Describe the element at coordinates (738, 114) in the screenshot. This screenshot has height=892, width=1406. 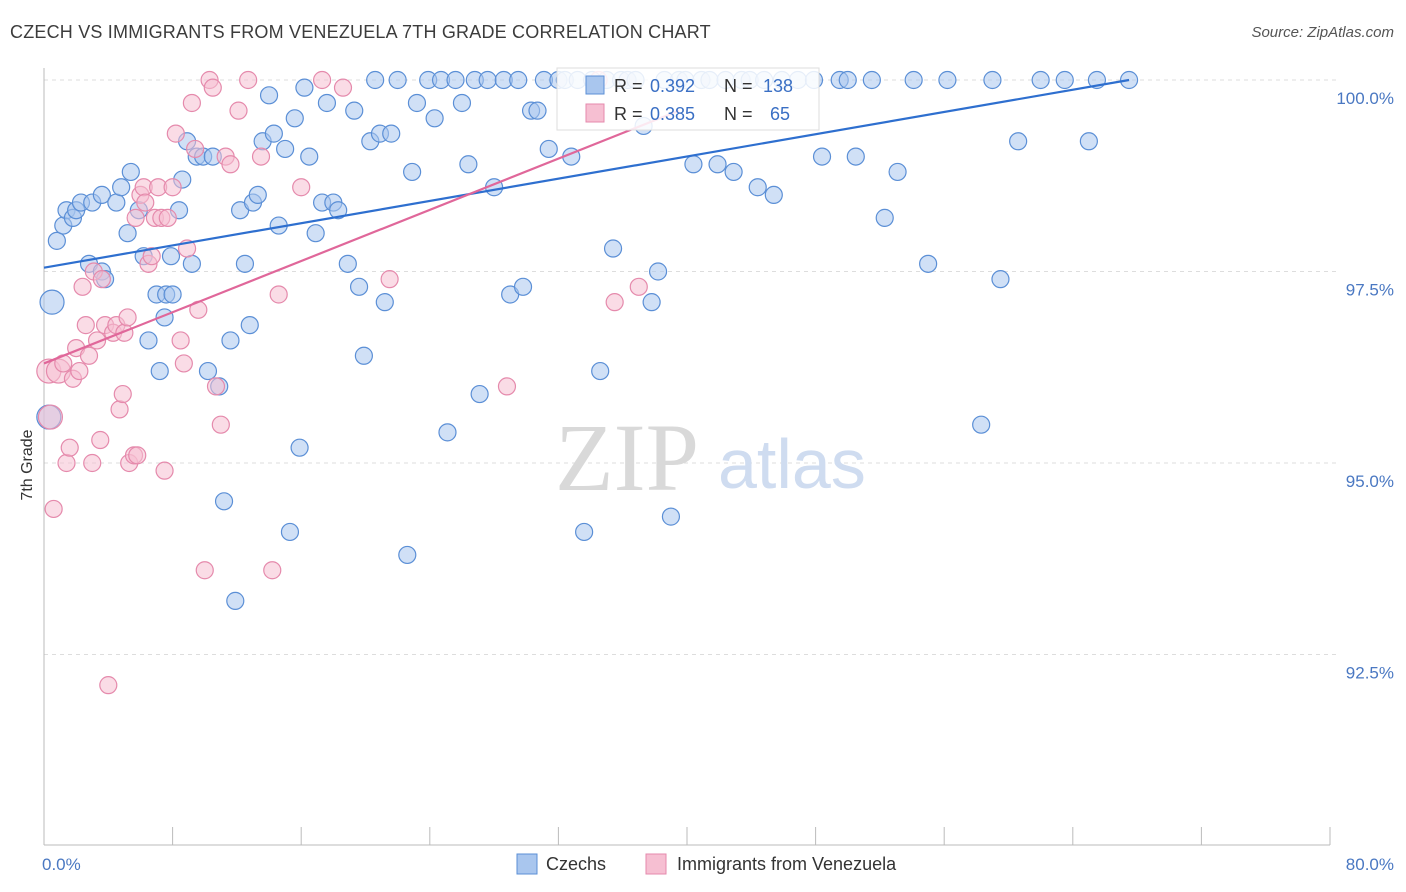
I see `stats-n-label-venezuela: N =` at that location.